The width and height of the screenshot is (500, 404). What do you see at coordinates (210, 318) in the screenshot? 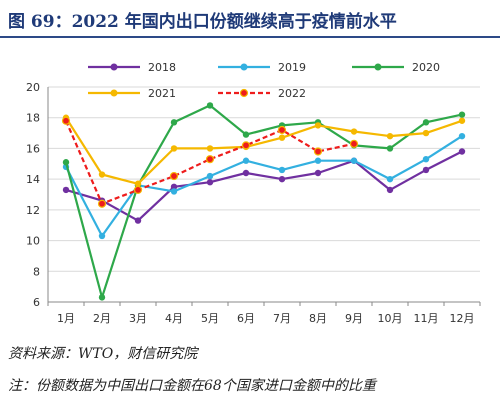
I see `x-tick-label: 5月` at bounding box center [210, 318].